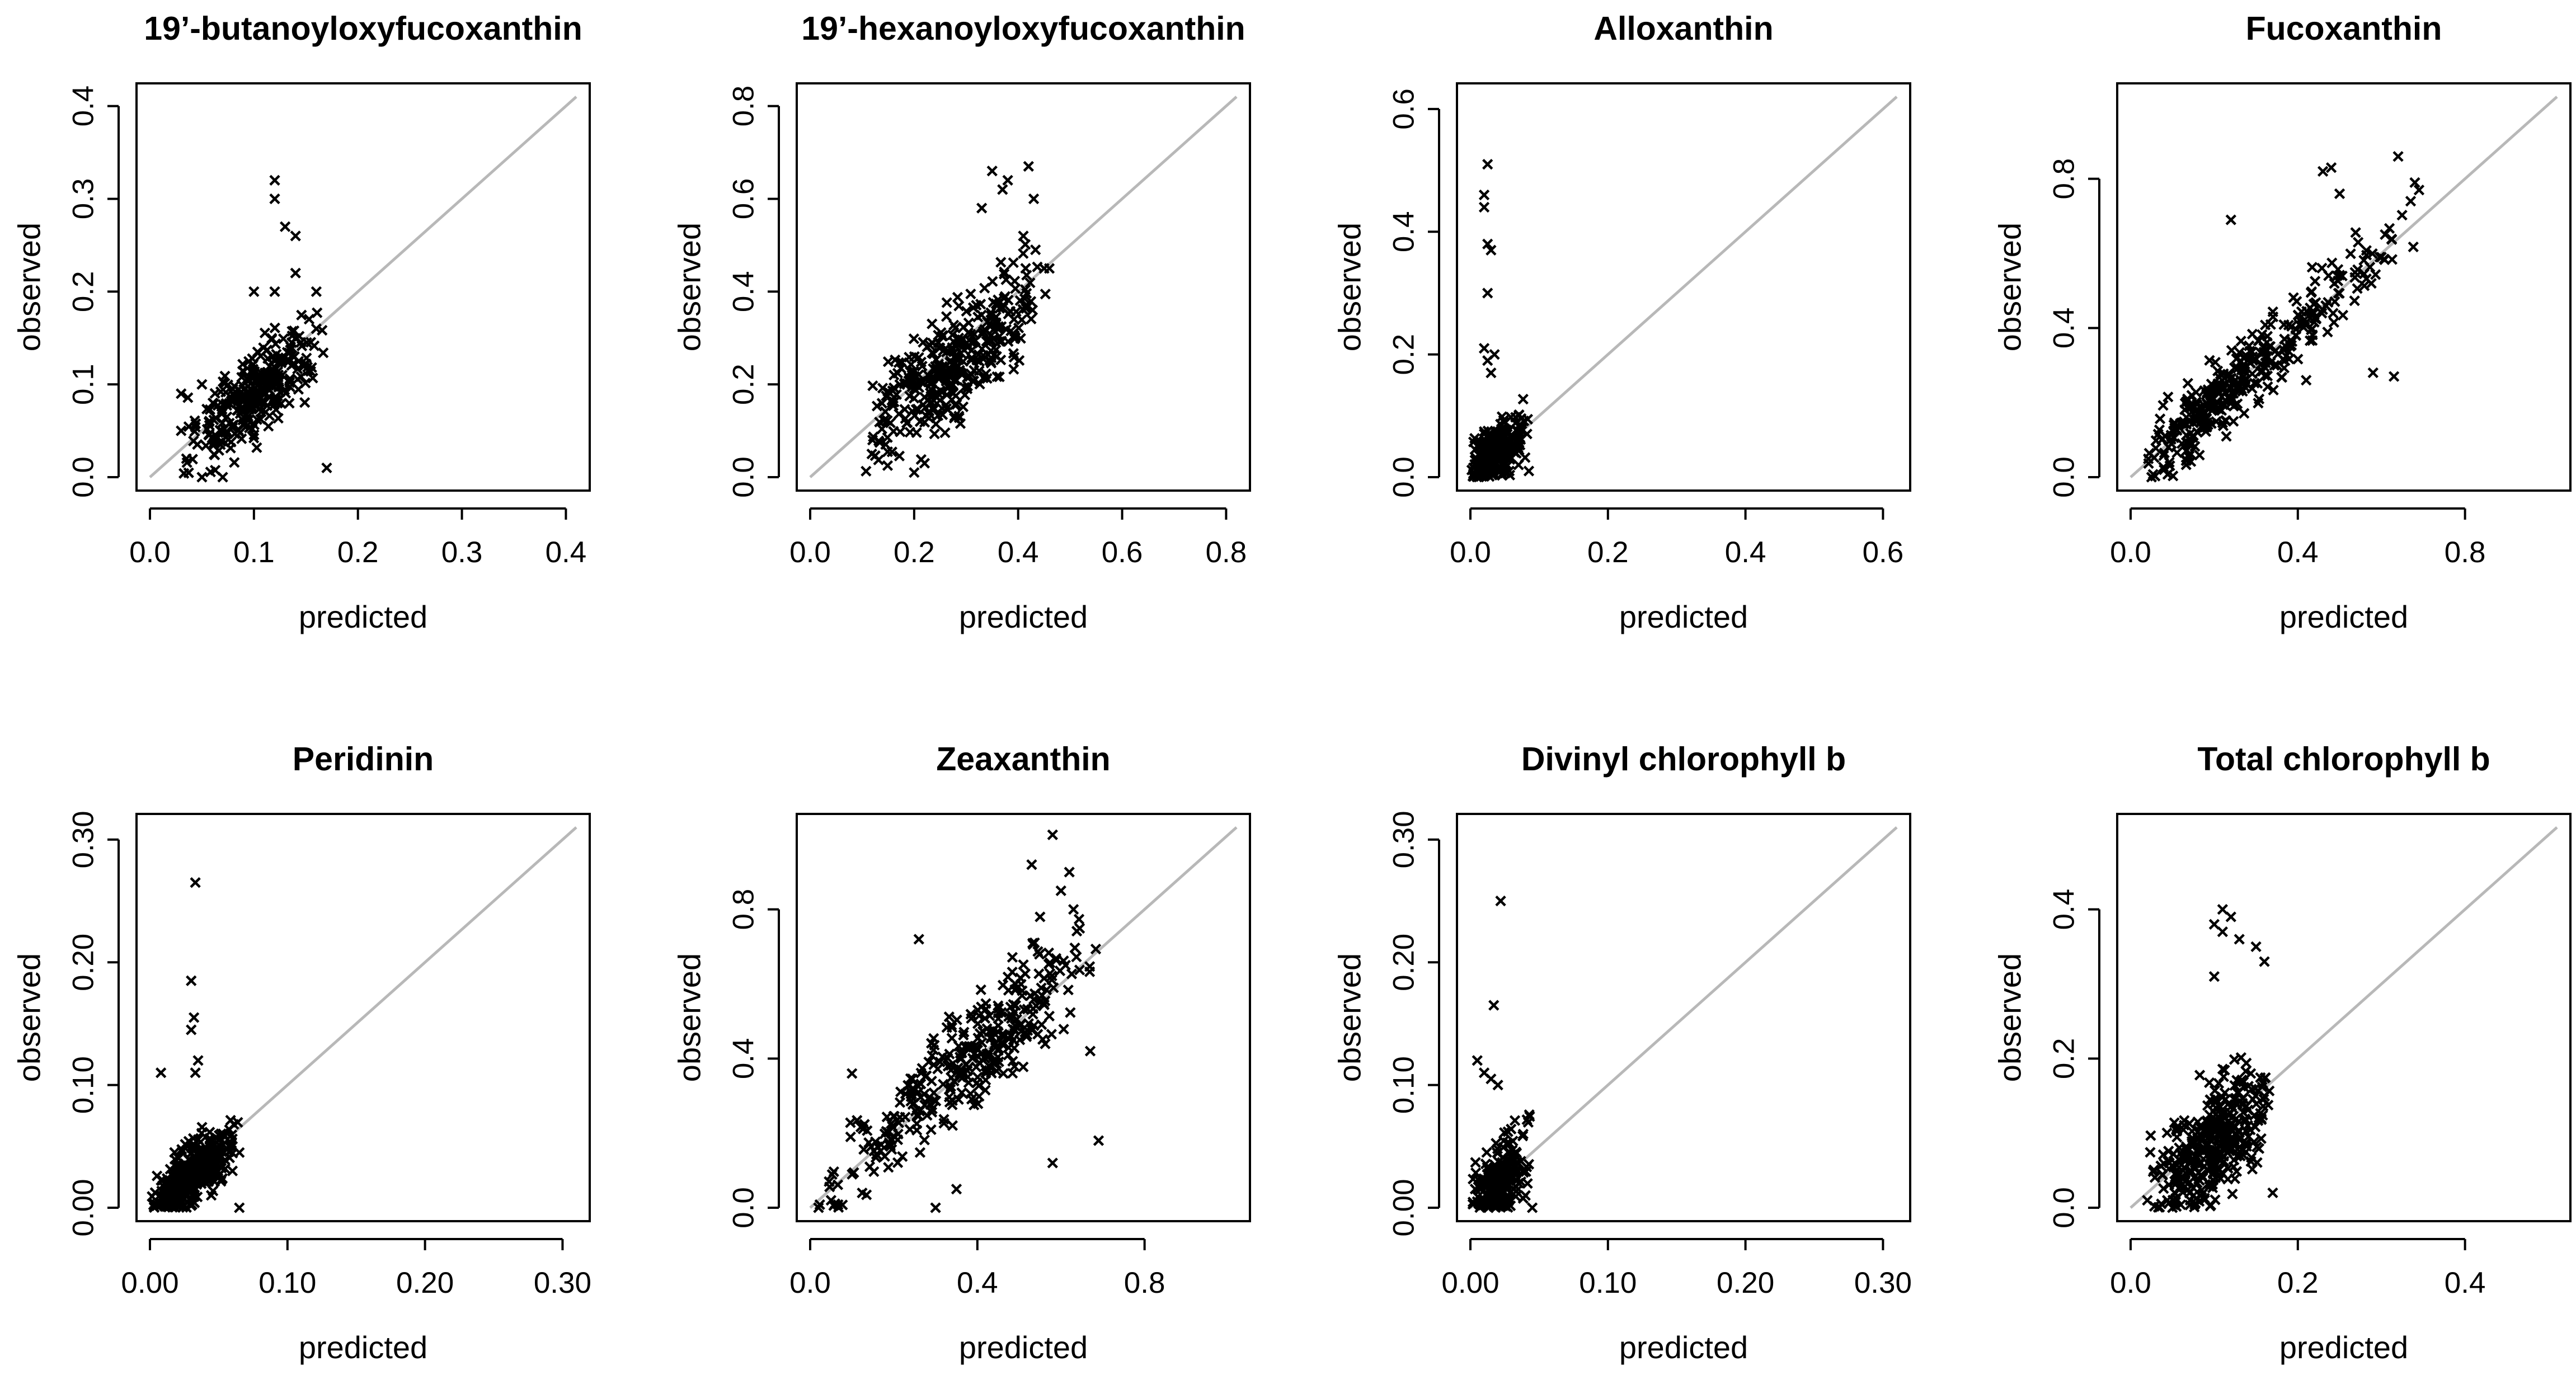 This screenshot has width=2576, height=1375. What do you see at coordinates (2074, 328) in the screenshot?
I see `y-axis: 0.0 0.4 0.8` at bounding box center [2074, 328].